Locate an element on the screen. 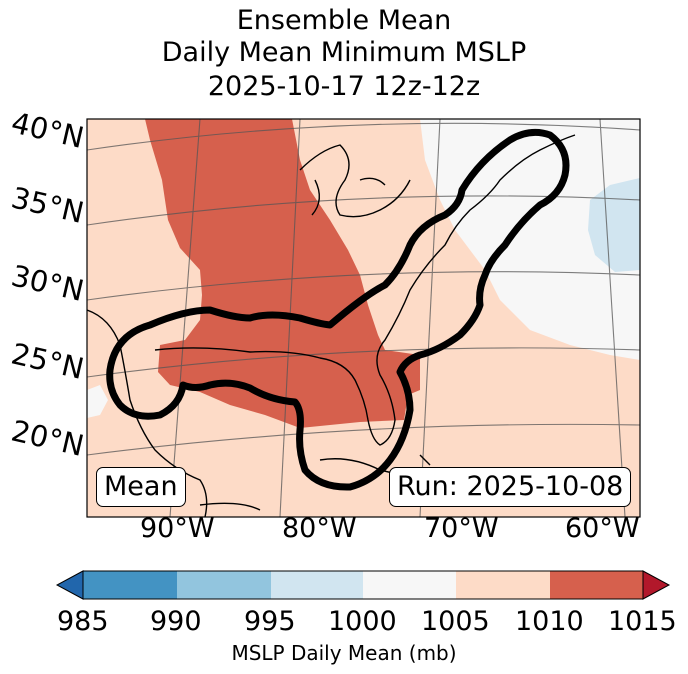 This screenshot has width=688, height=674. colorbar-extend-high is located at coordinates (656, 585).